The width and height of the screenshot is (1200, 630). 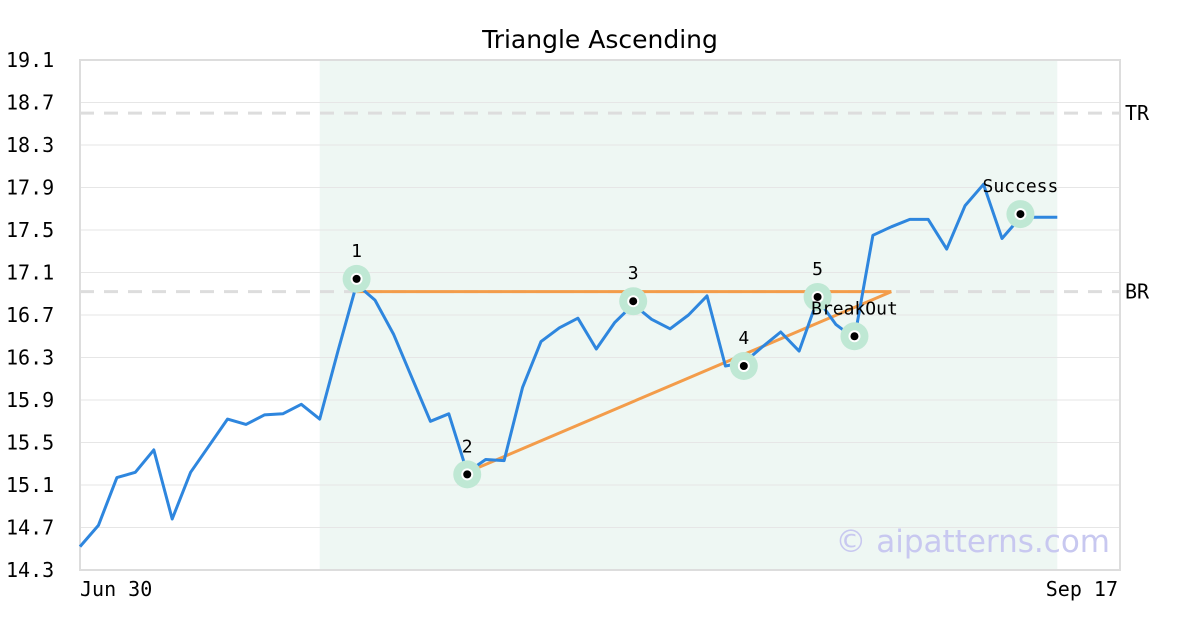 What do you see at coordinates (1020, 214) in the screenshot?
I see `point-marker-success` at bounding box center [1020, 214].